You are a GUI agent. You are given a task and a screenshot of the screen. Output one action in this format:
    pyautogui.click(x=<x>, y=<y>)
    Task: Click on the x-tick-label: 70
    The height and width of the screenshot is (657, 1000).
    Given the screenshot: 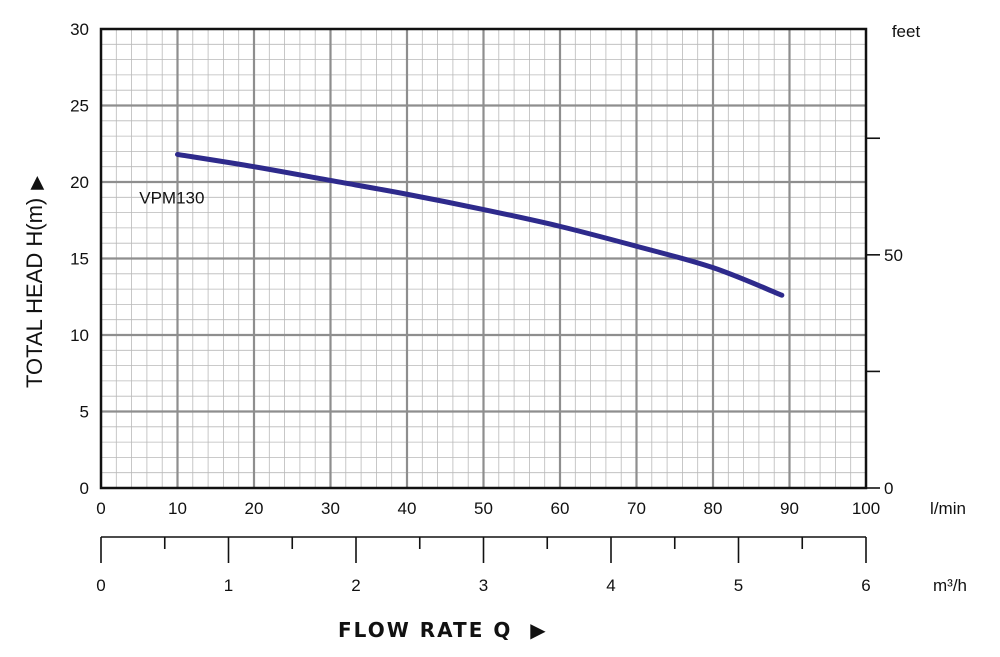 What is the action you would take?
    pyautogui.click(x=636, y=508)
    